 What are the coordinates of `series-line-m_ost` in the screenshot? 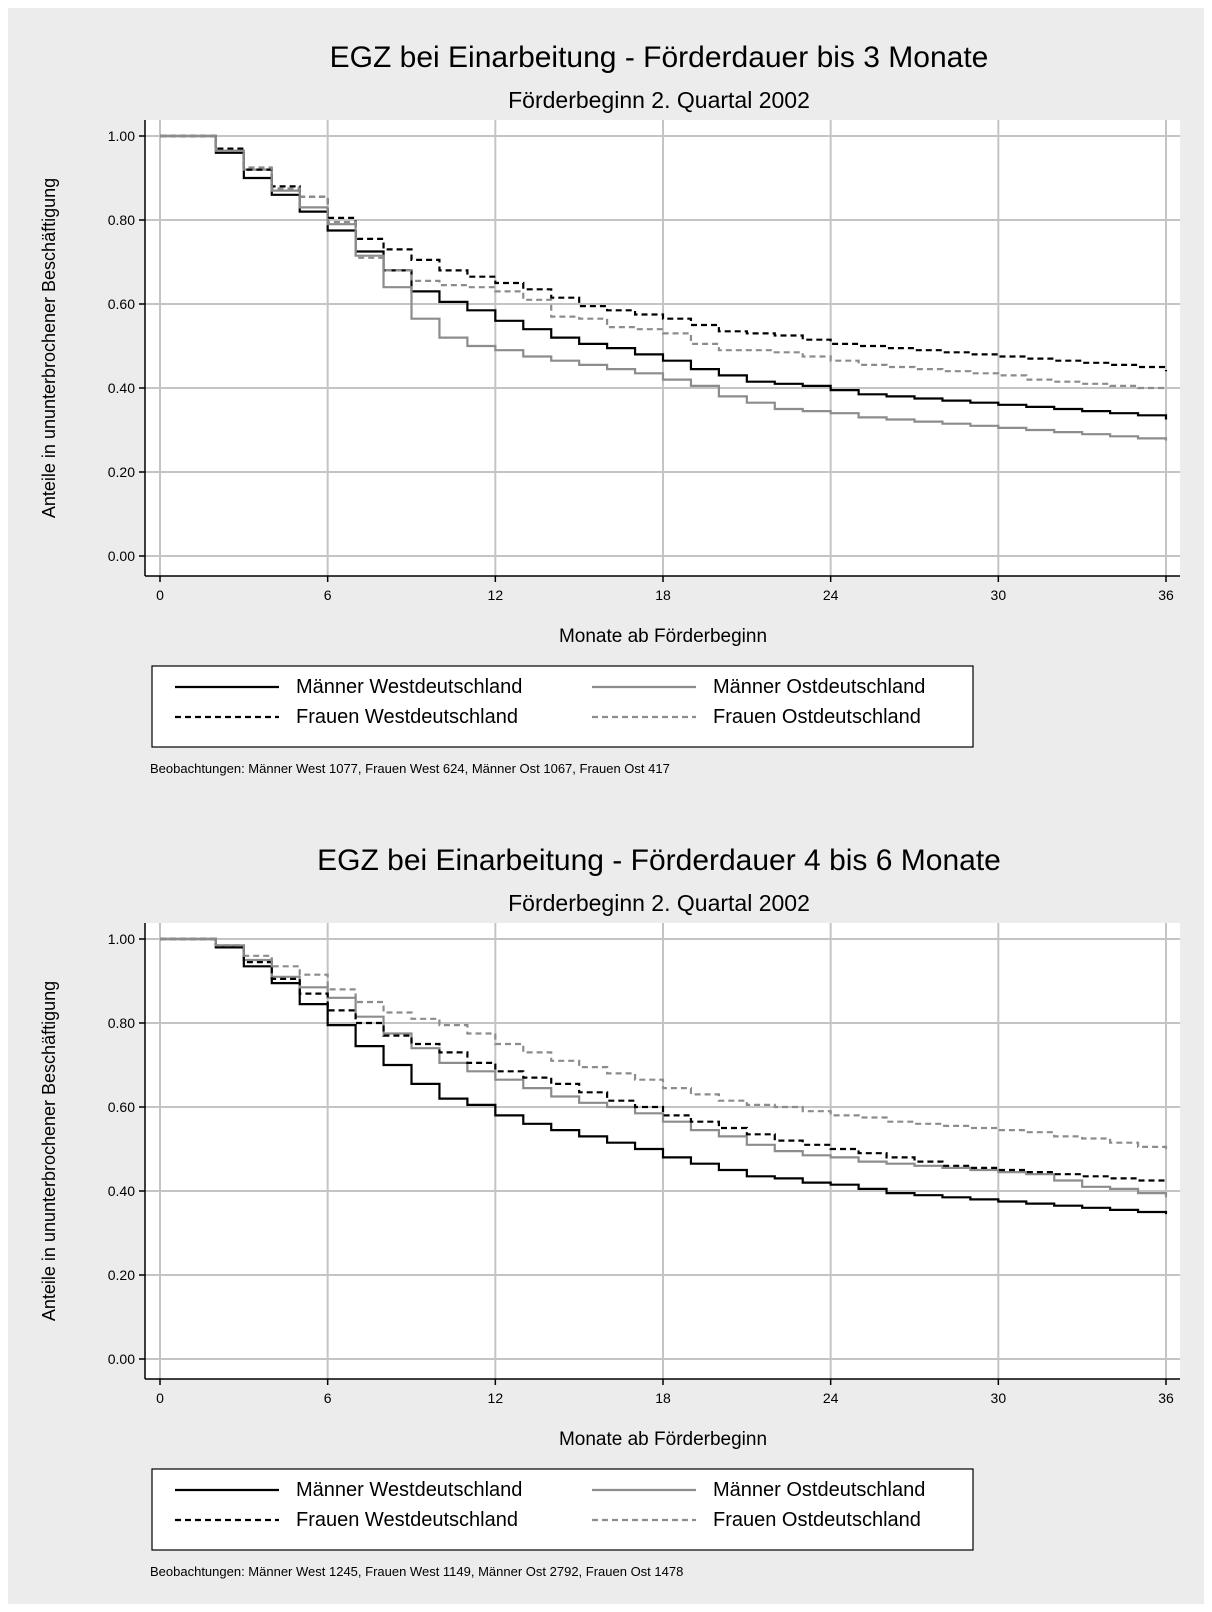 It's located at (664, 1067).